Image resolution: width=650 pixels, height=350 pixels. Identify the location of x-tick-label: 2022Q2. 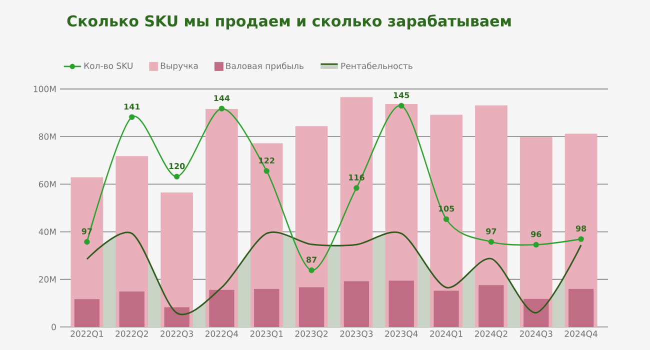
(132, 334).